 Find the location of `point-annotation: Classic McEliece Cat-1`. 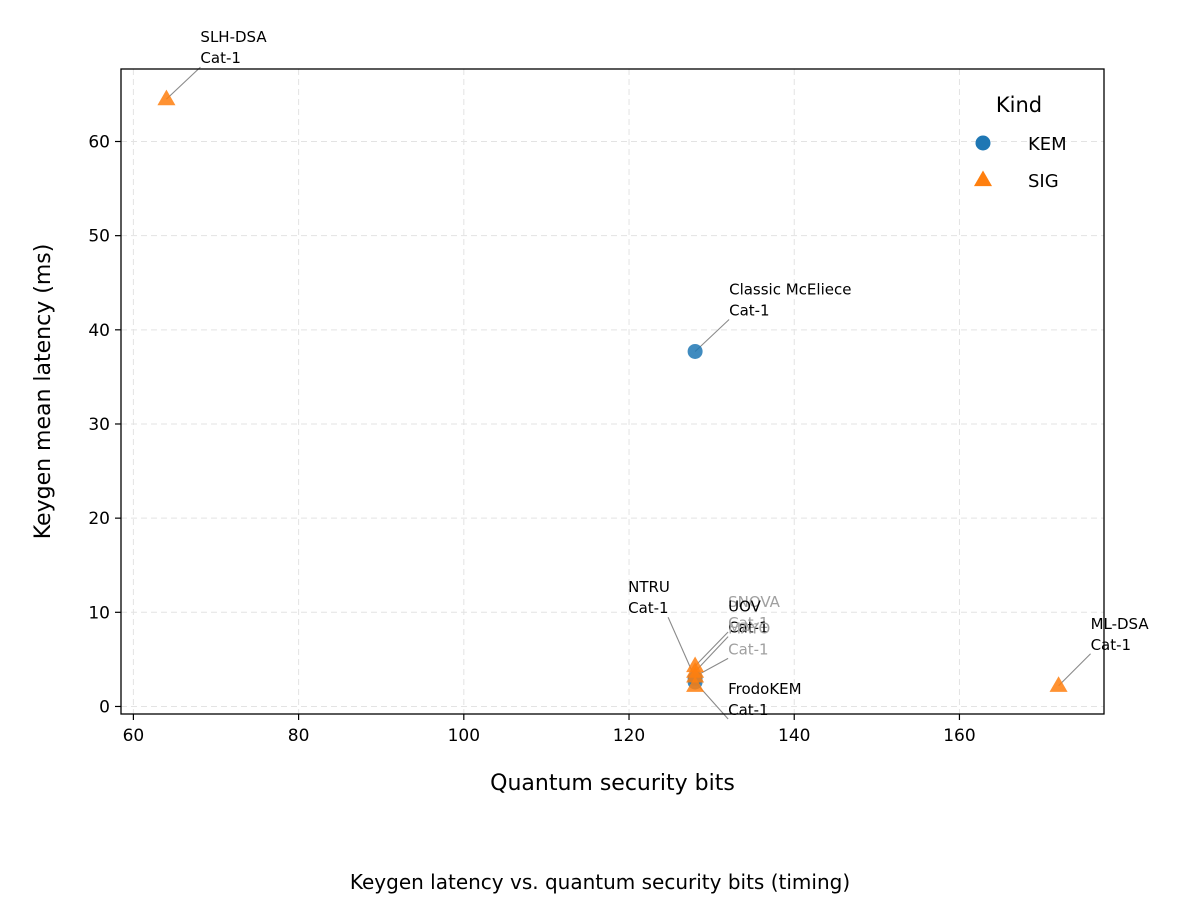

point-annotation: Classic McEliece Cat-1 is located at coordinates (790, 299).